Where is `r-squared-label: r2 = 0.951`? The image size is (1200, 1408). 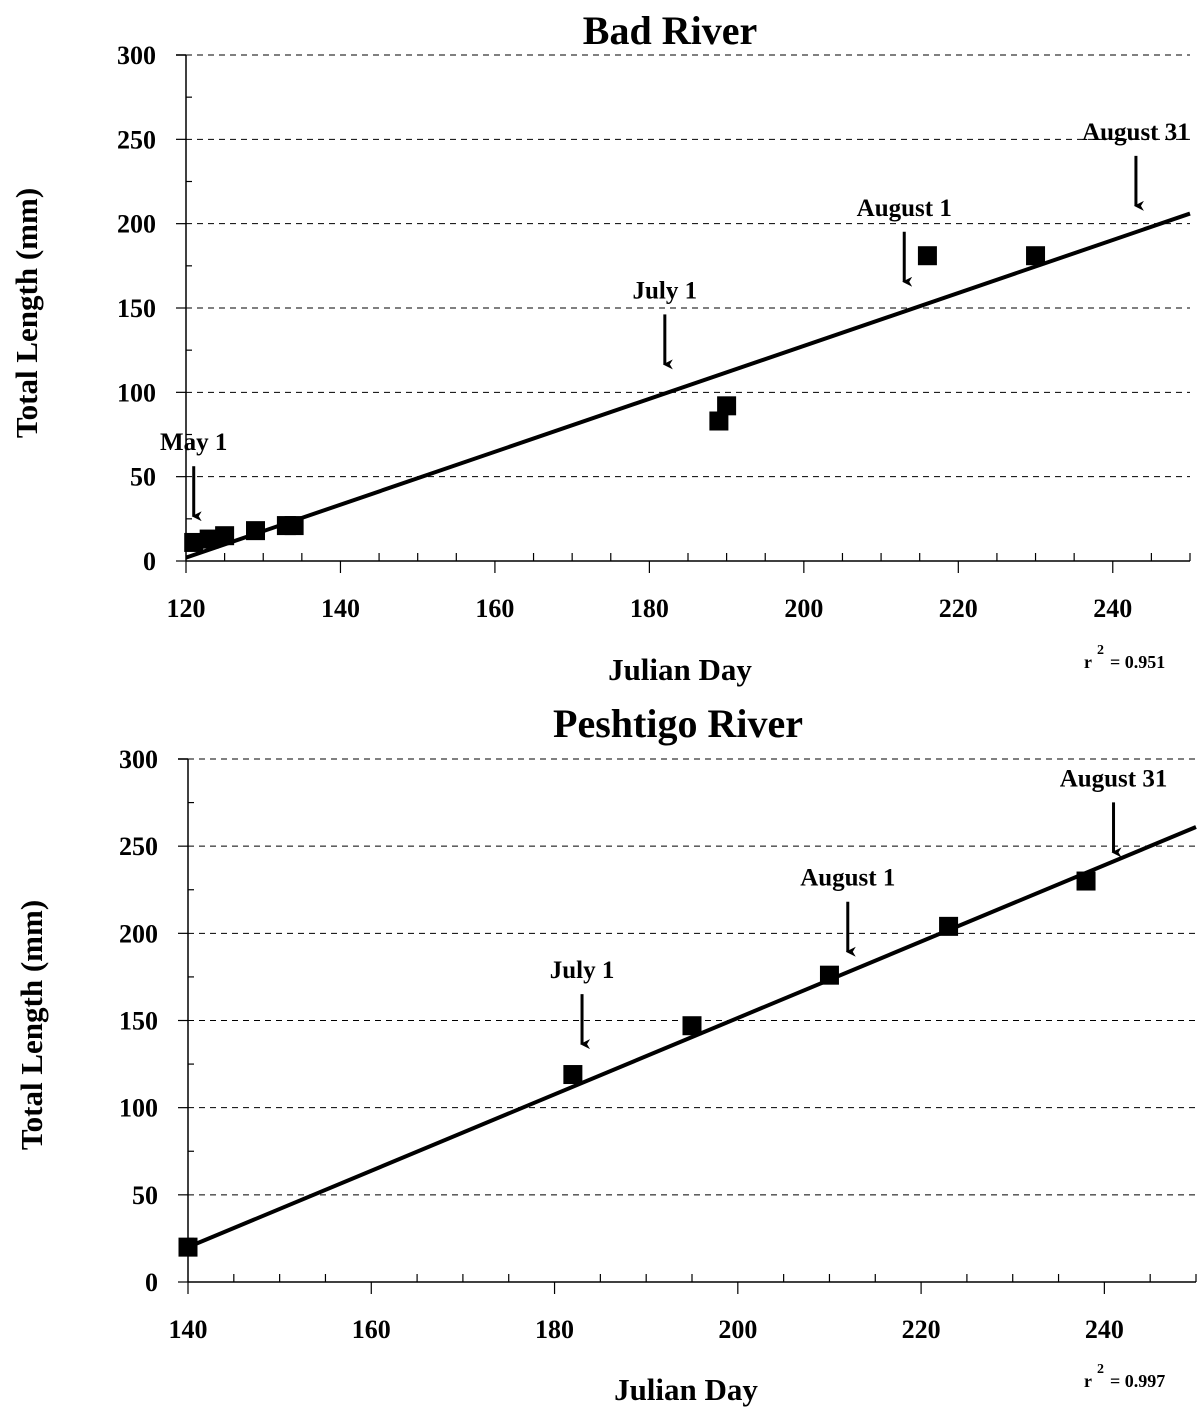 r-squared-label: r2 = 0.951 is located at coordinates (1124, 657).